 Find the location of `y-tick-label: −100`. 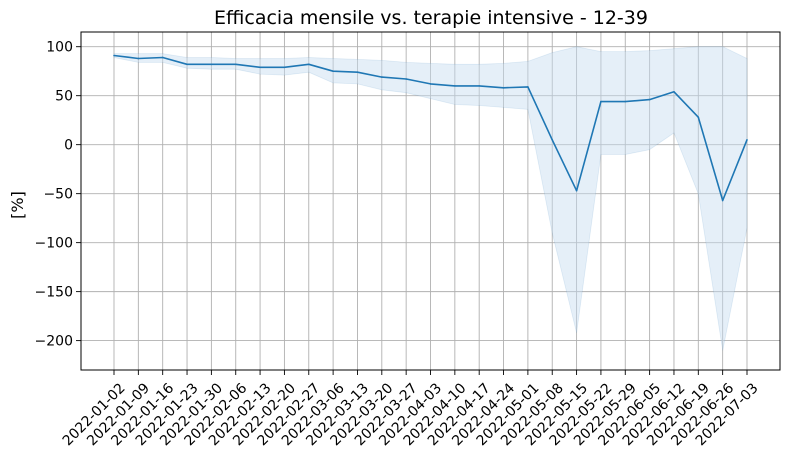

y-tick-label: −100 is located at coordinates (54, 244).